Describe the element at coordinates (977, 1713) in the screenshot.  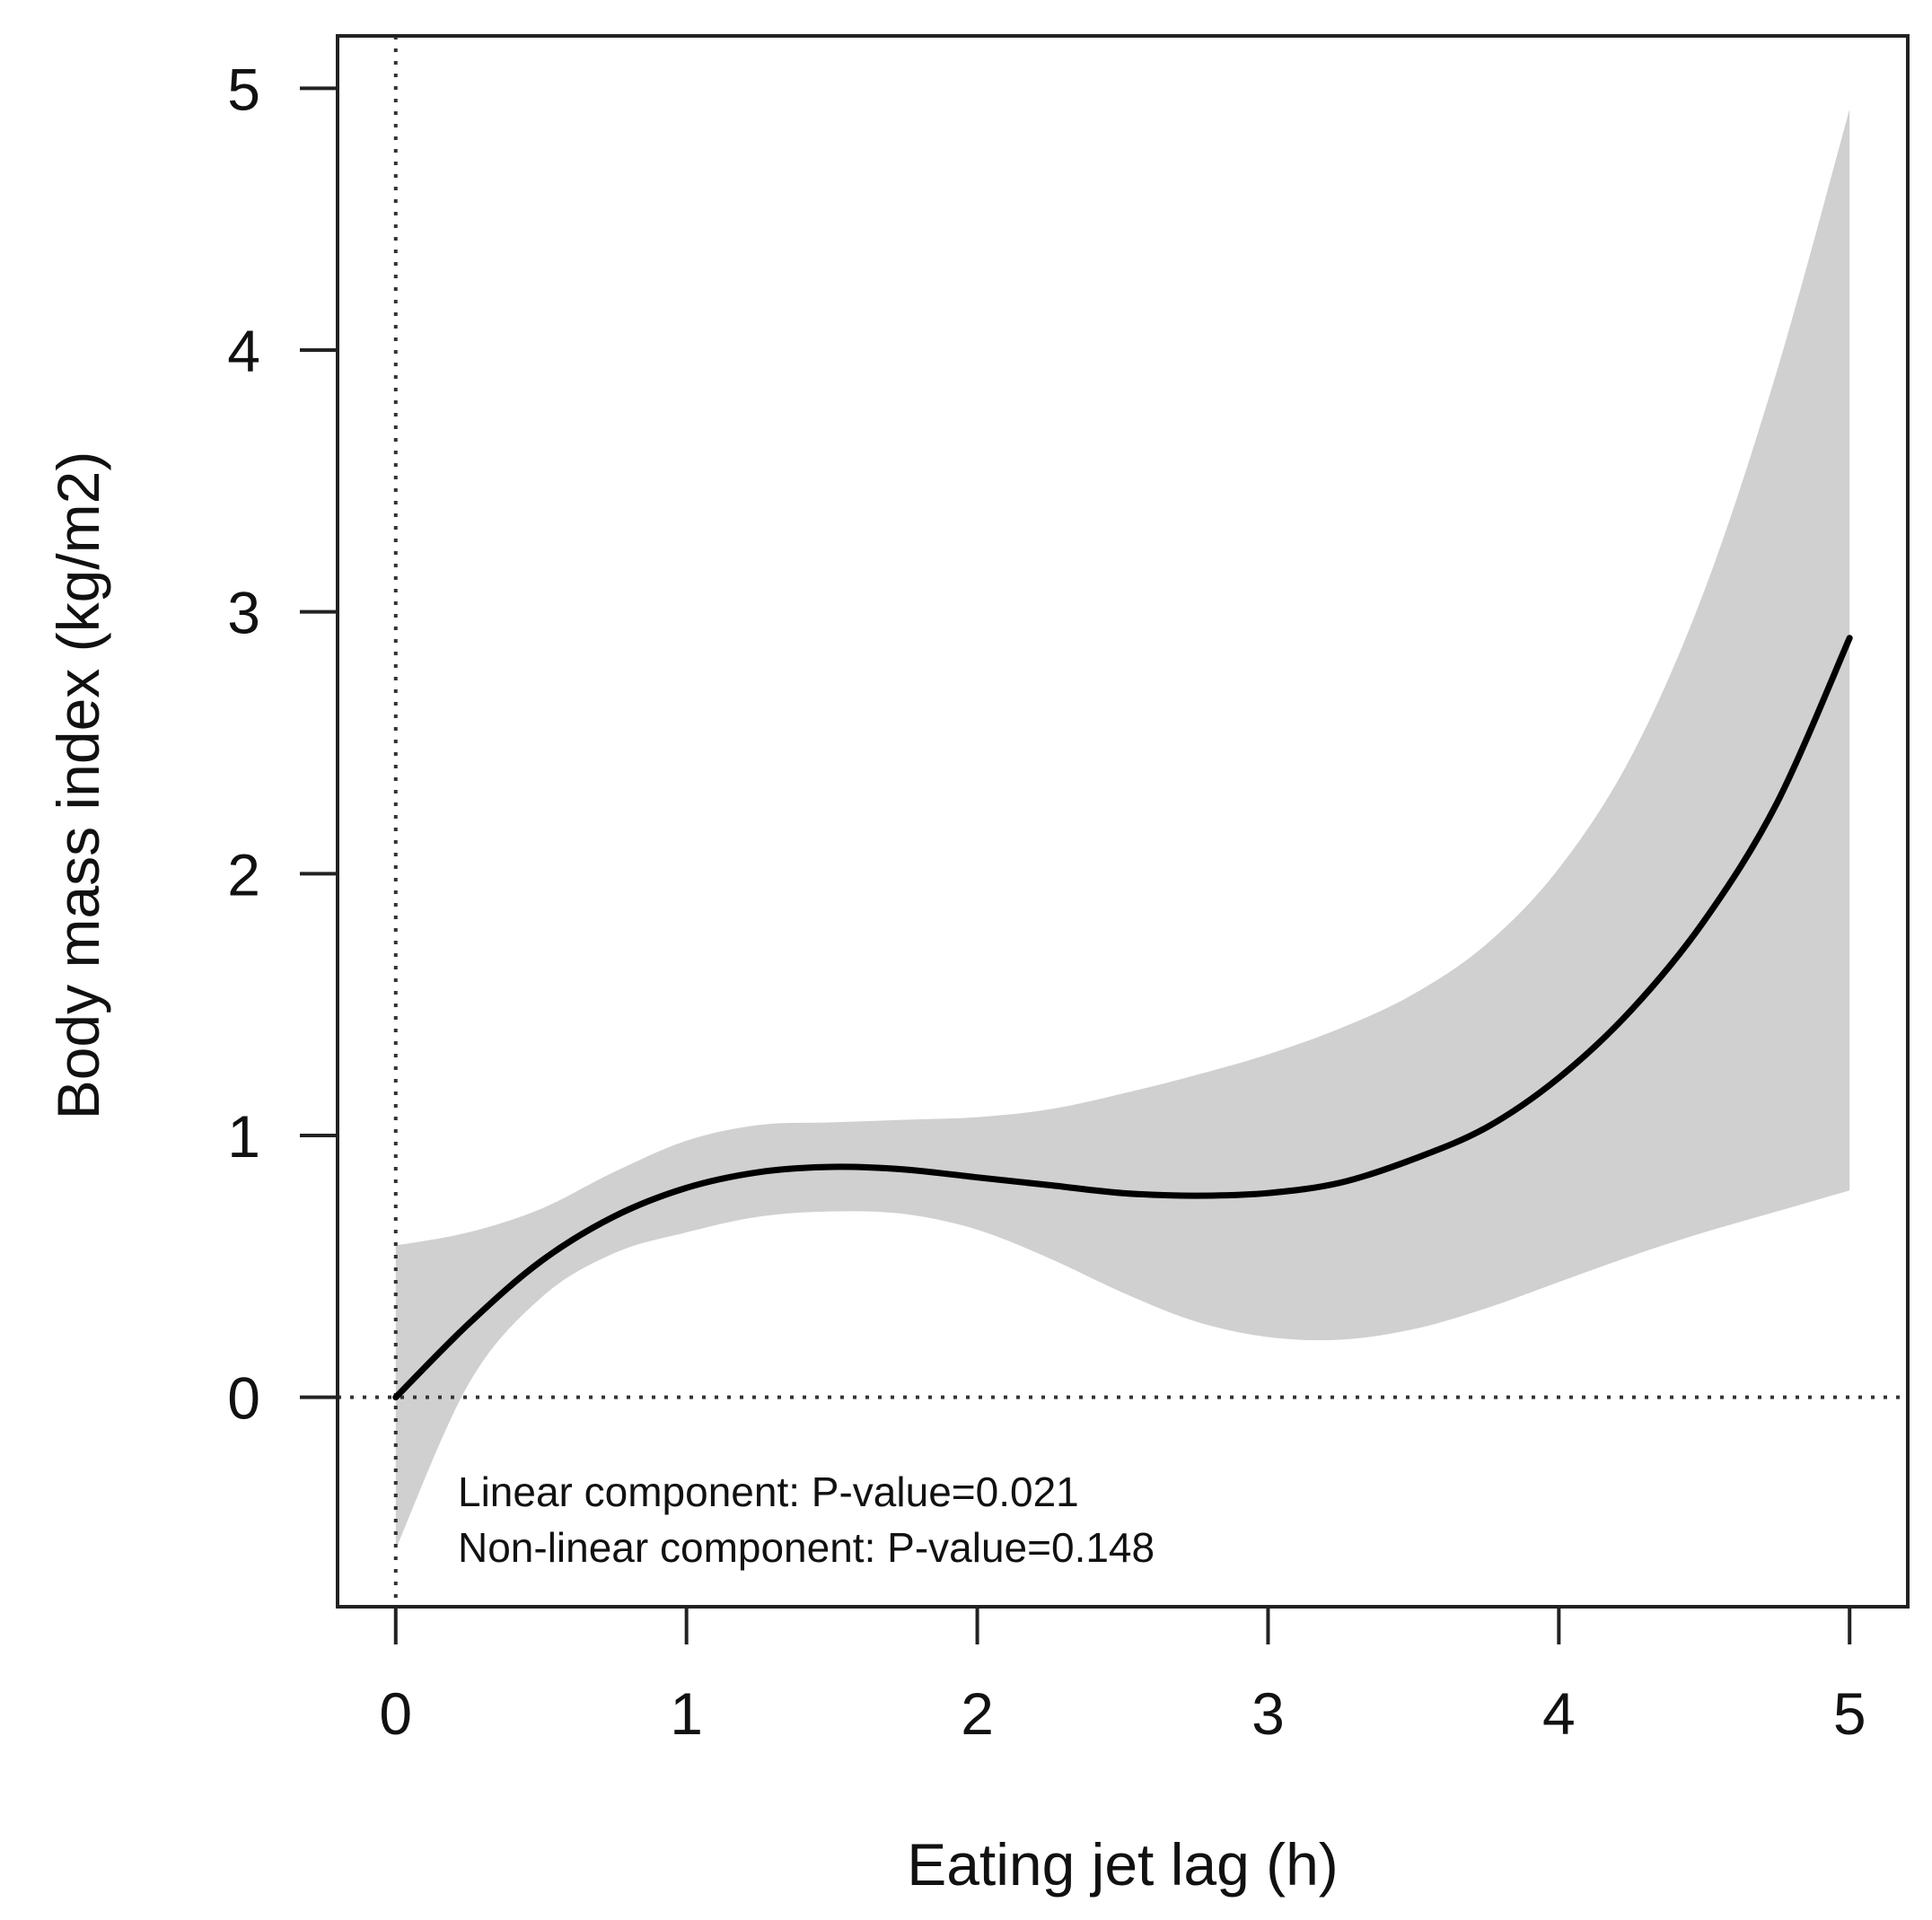
I see `x-tick-label: 2` at that location.